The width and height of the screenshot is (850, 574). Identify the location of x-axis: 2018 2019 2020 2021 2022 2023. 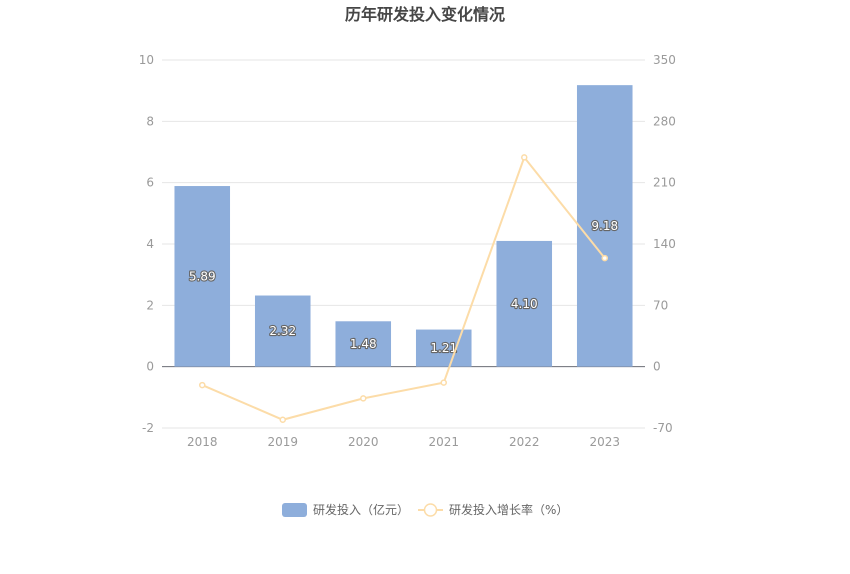
(403, 407).